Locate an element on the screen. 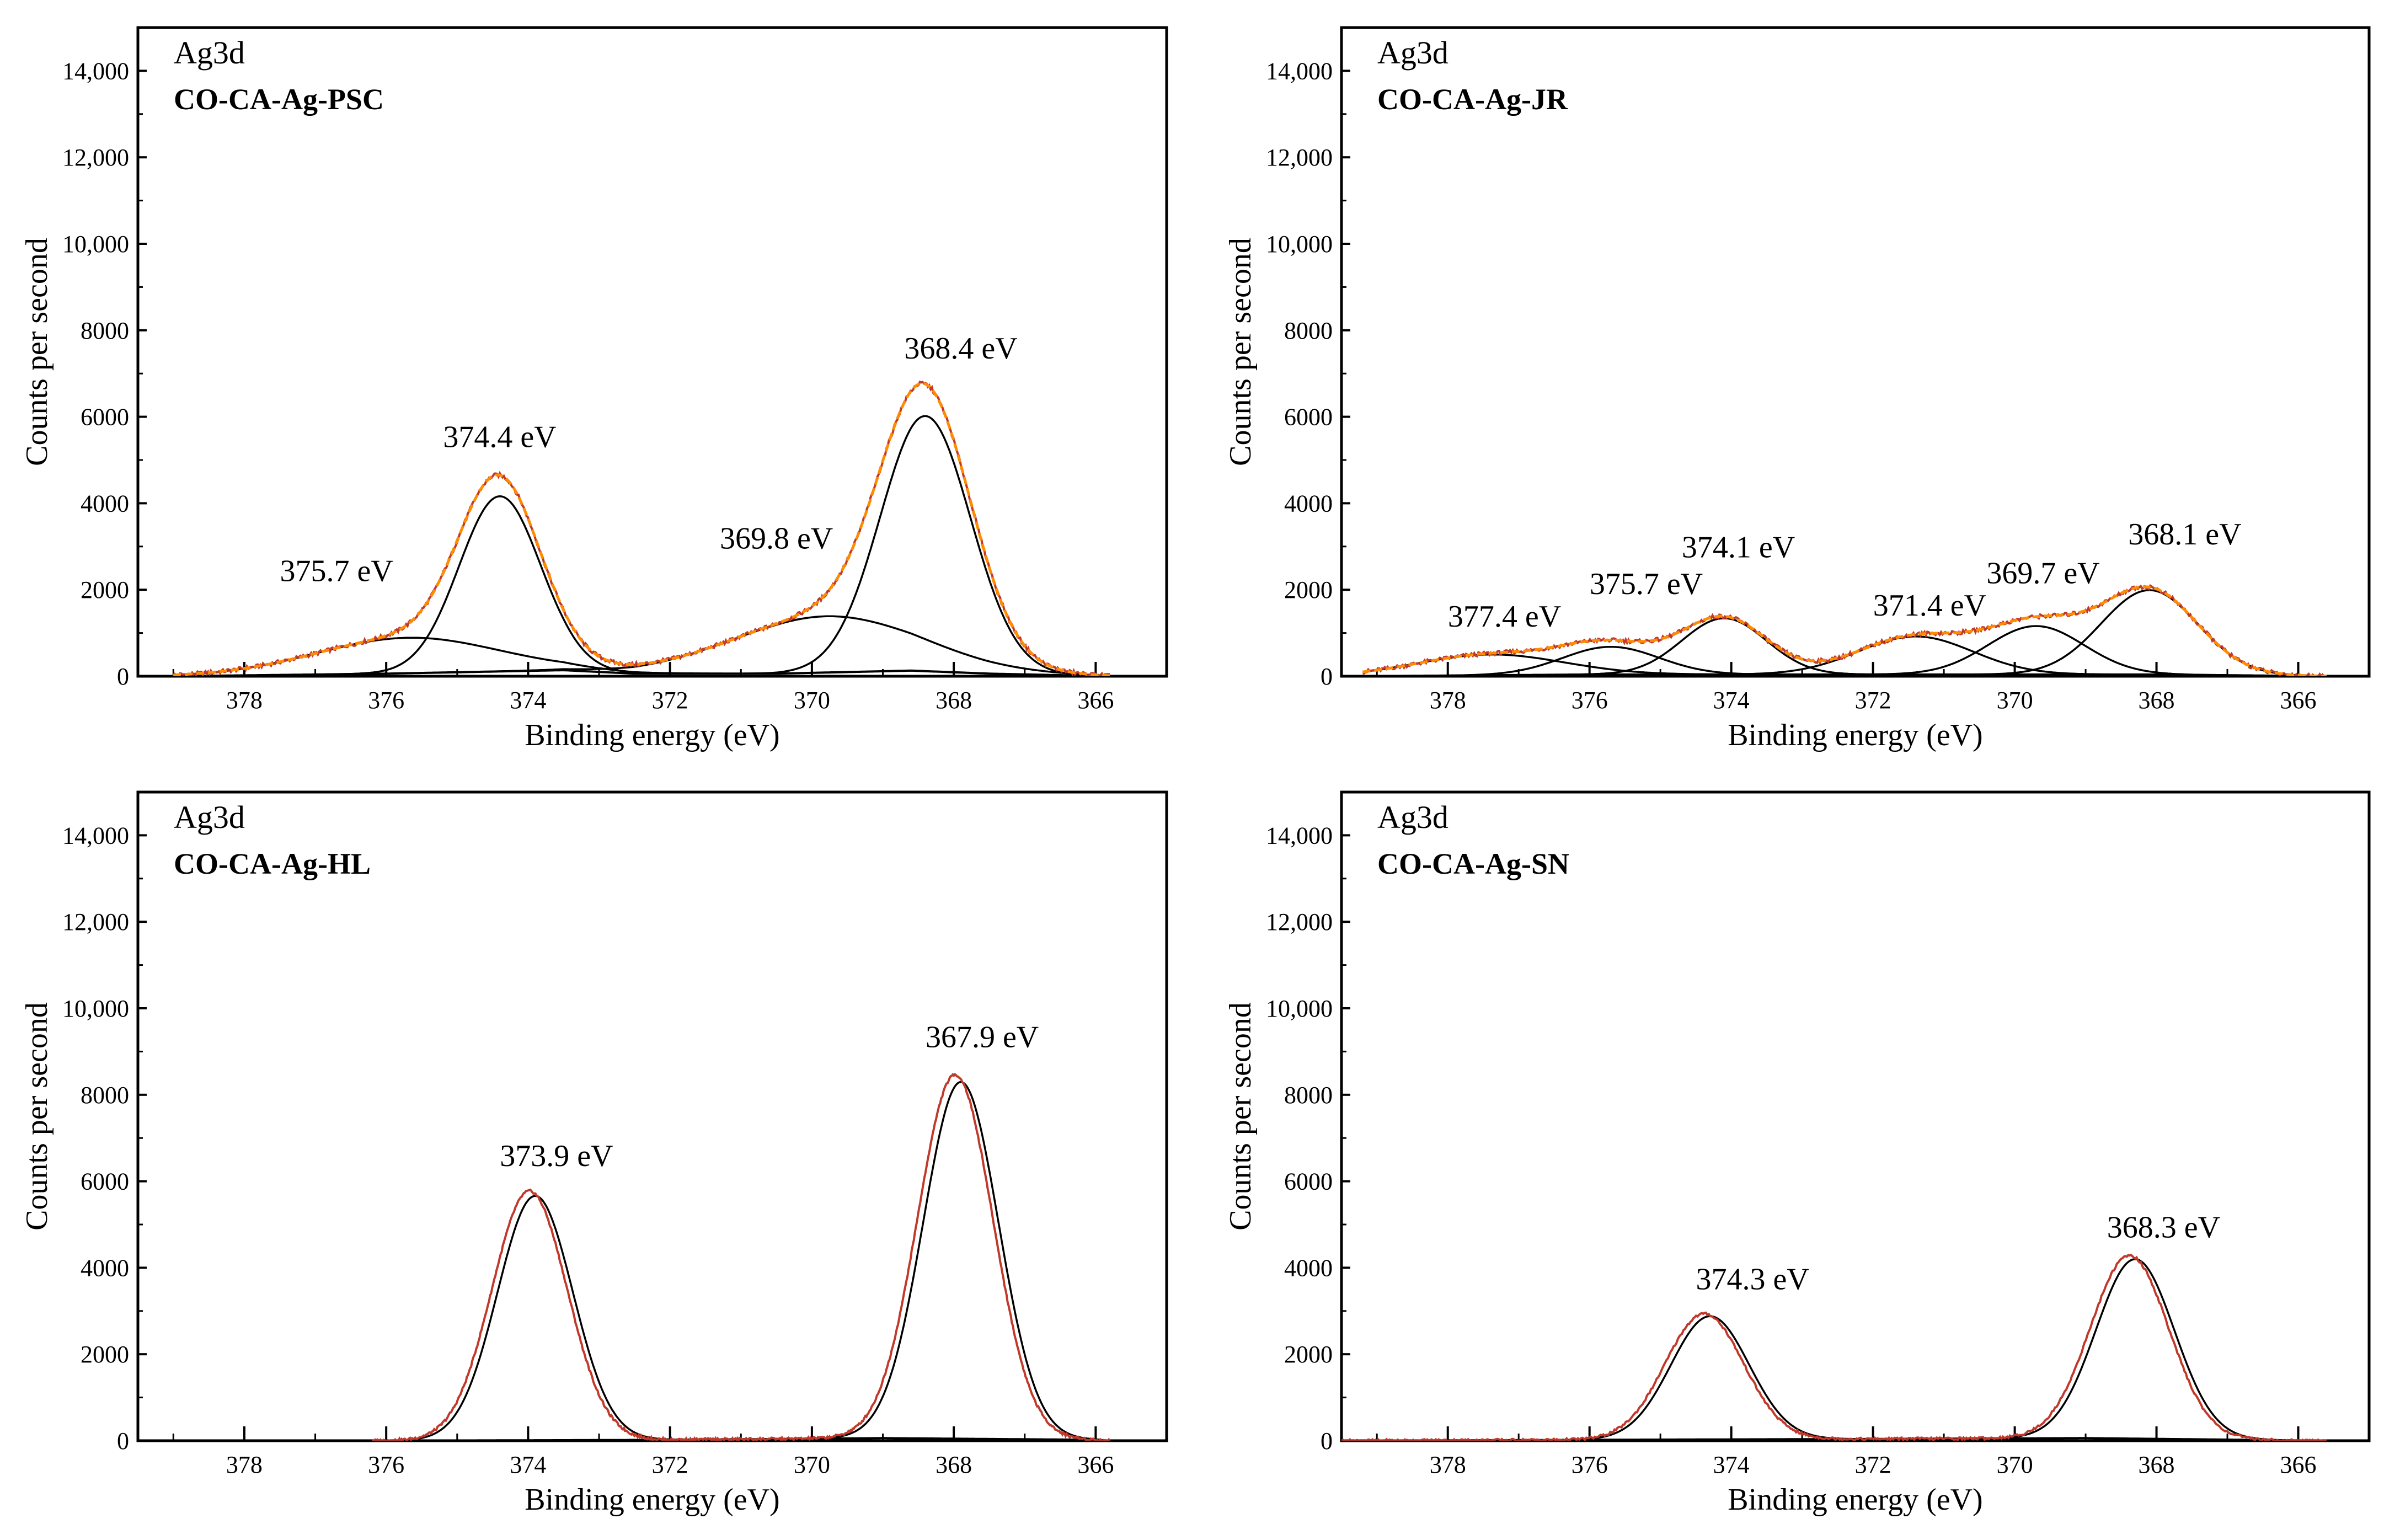 The image size is (2384, 1540). peak-label: 367.9 eV is located at coordinates (983, 1037).